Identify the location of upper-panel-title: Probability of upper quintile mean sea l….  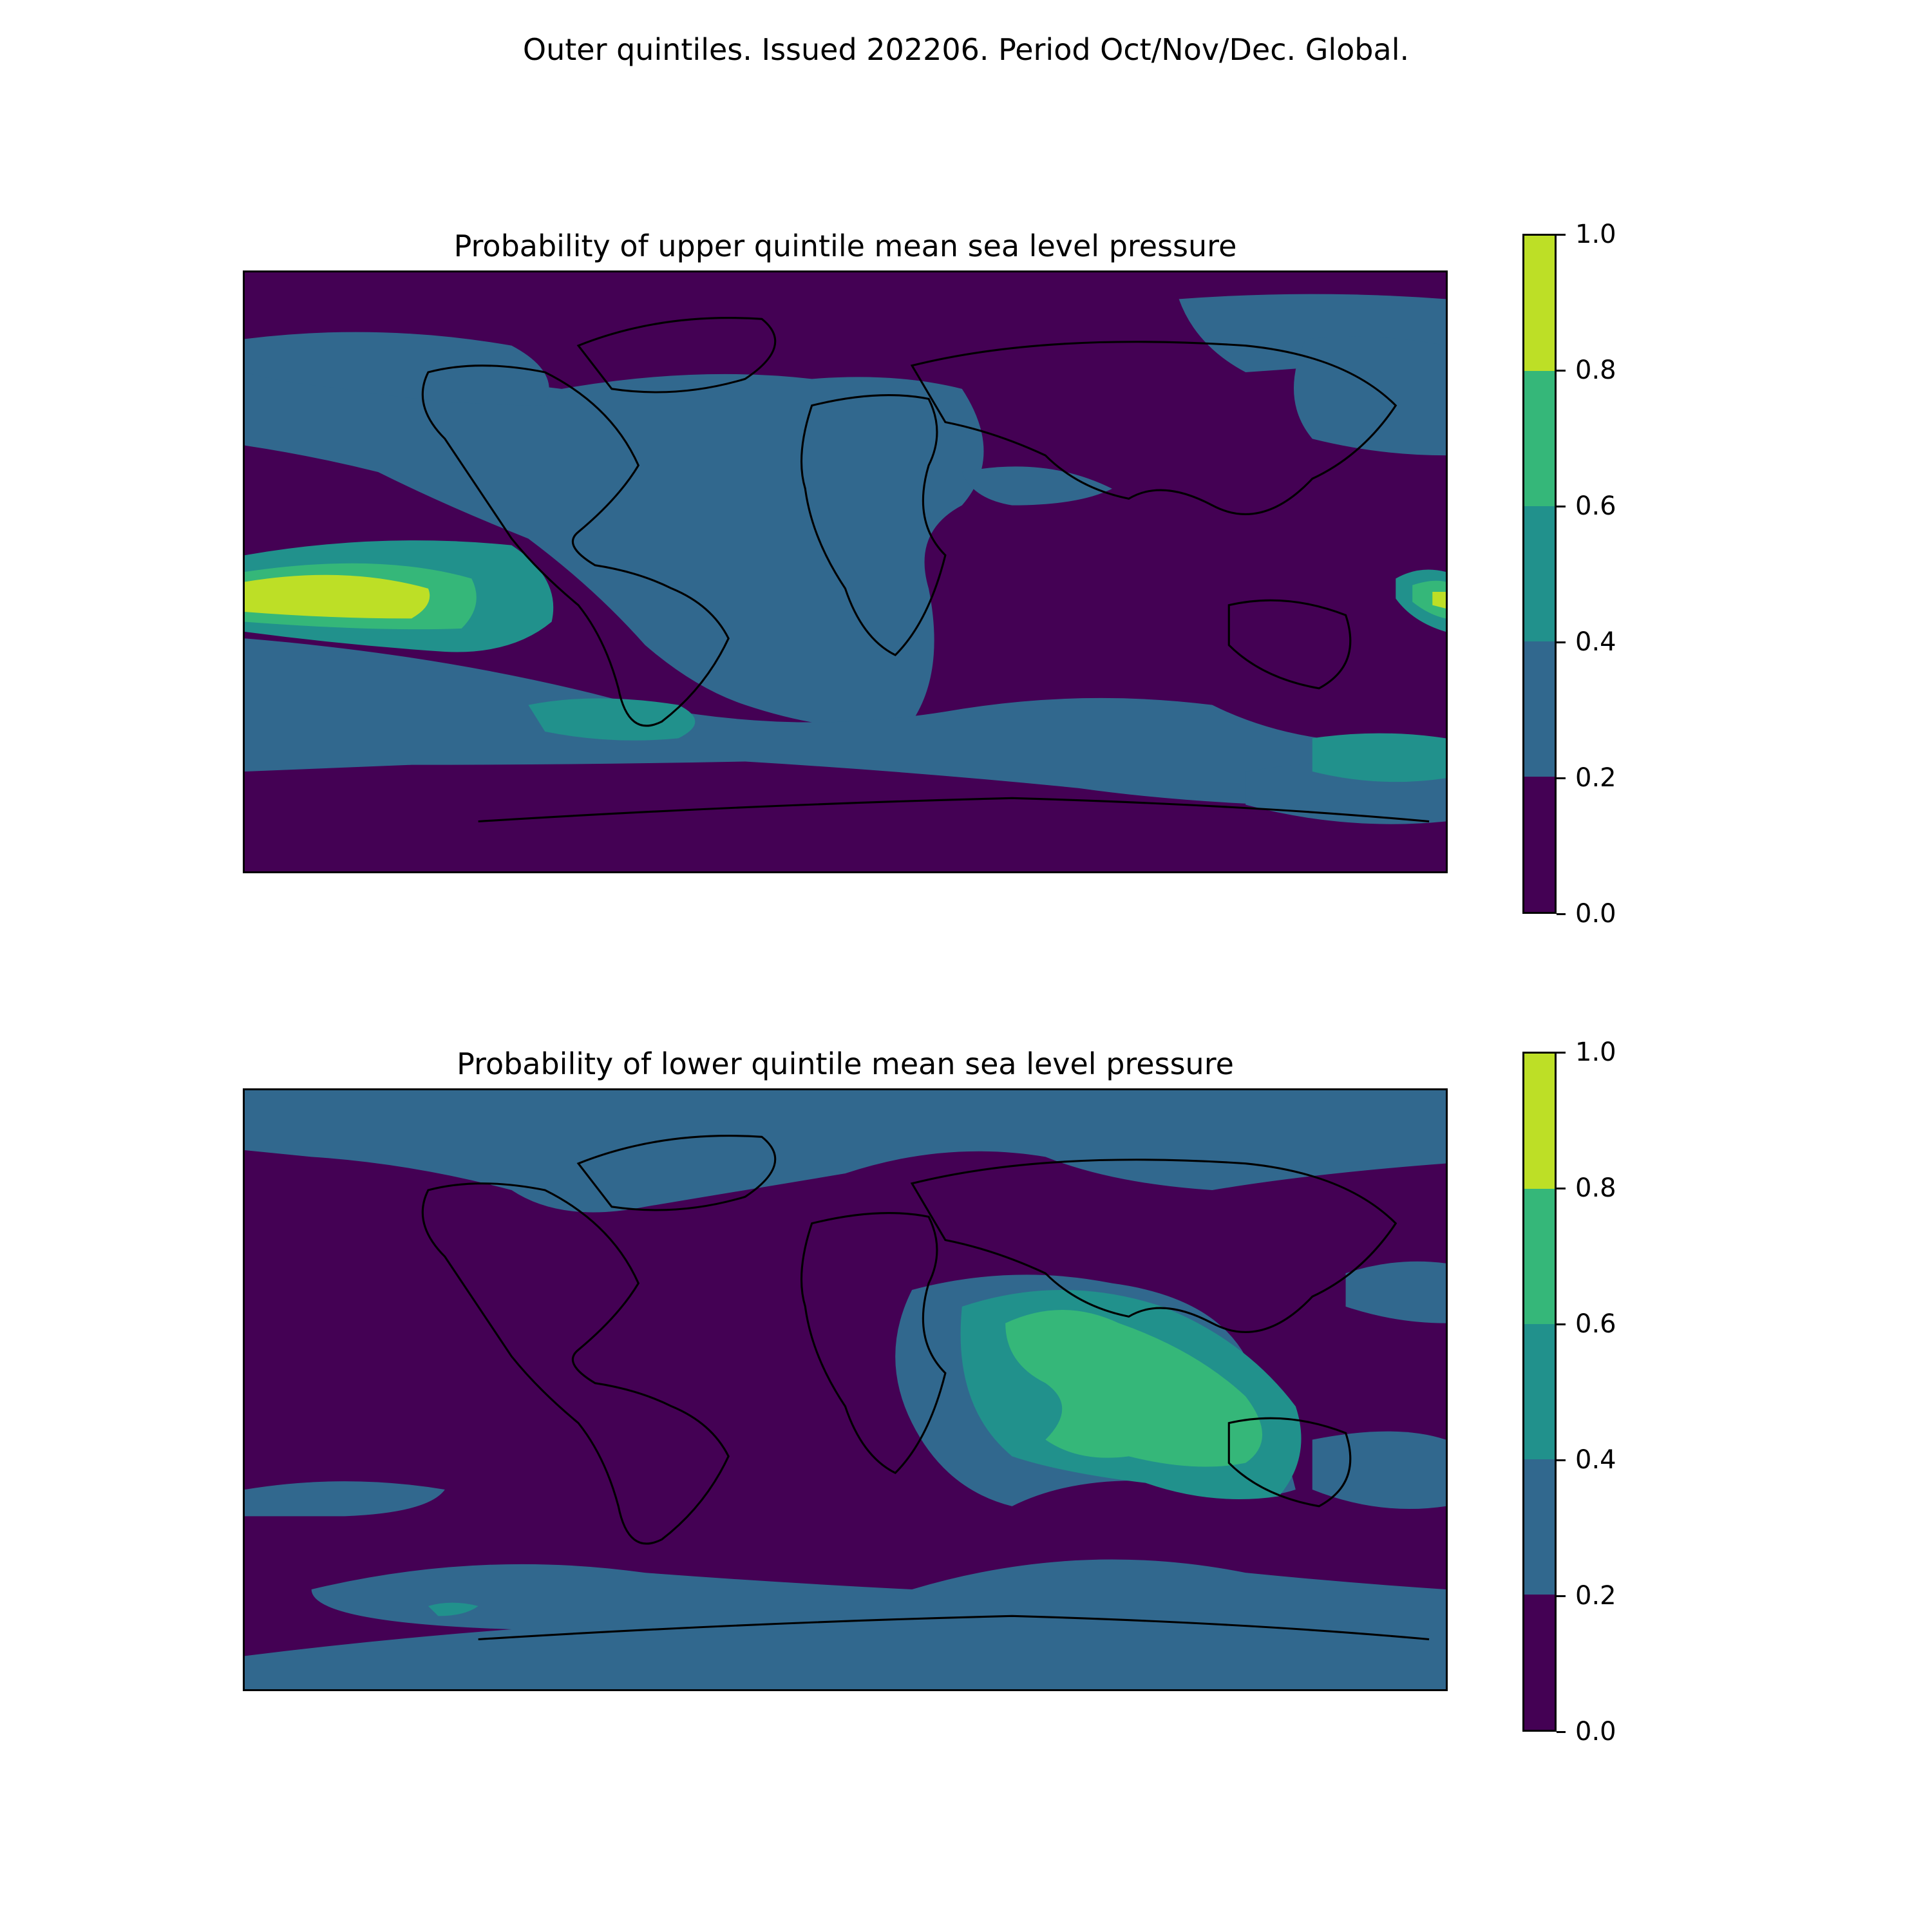
(845, 246).